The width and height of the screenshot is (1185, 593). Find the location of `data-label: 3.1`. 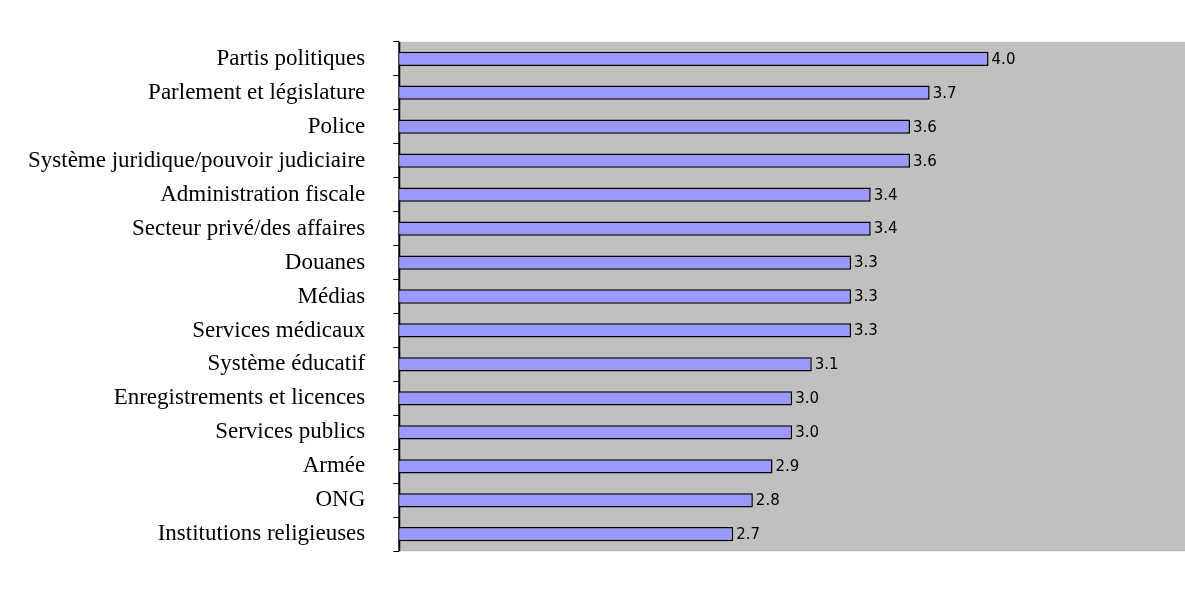

data-label: 3.1 is located at coordinates (826, 364).